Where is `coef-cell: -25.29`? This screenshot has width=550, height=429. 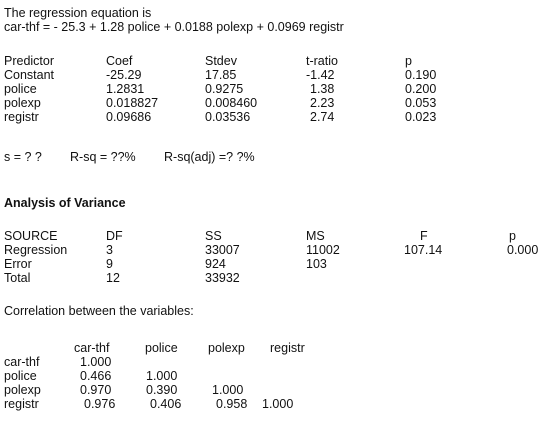
coef-cell: -25.29 is located at coordinates (124, 75).